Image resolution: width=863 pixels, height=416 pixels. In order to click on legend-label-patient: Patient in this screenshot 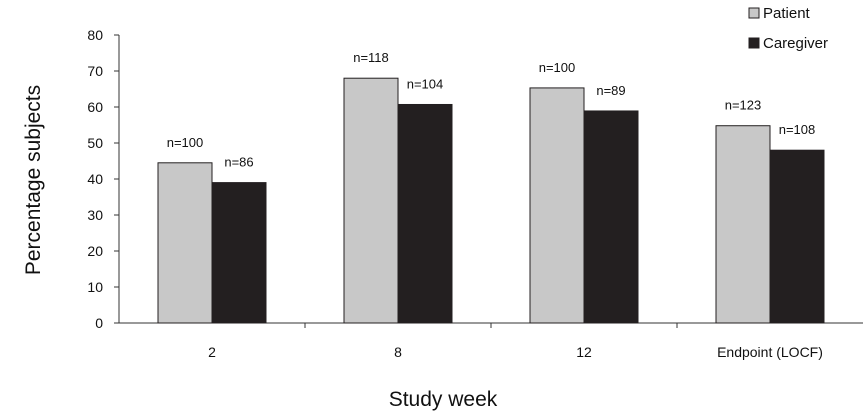, I will do `click(787, 13)`.